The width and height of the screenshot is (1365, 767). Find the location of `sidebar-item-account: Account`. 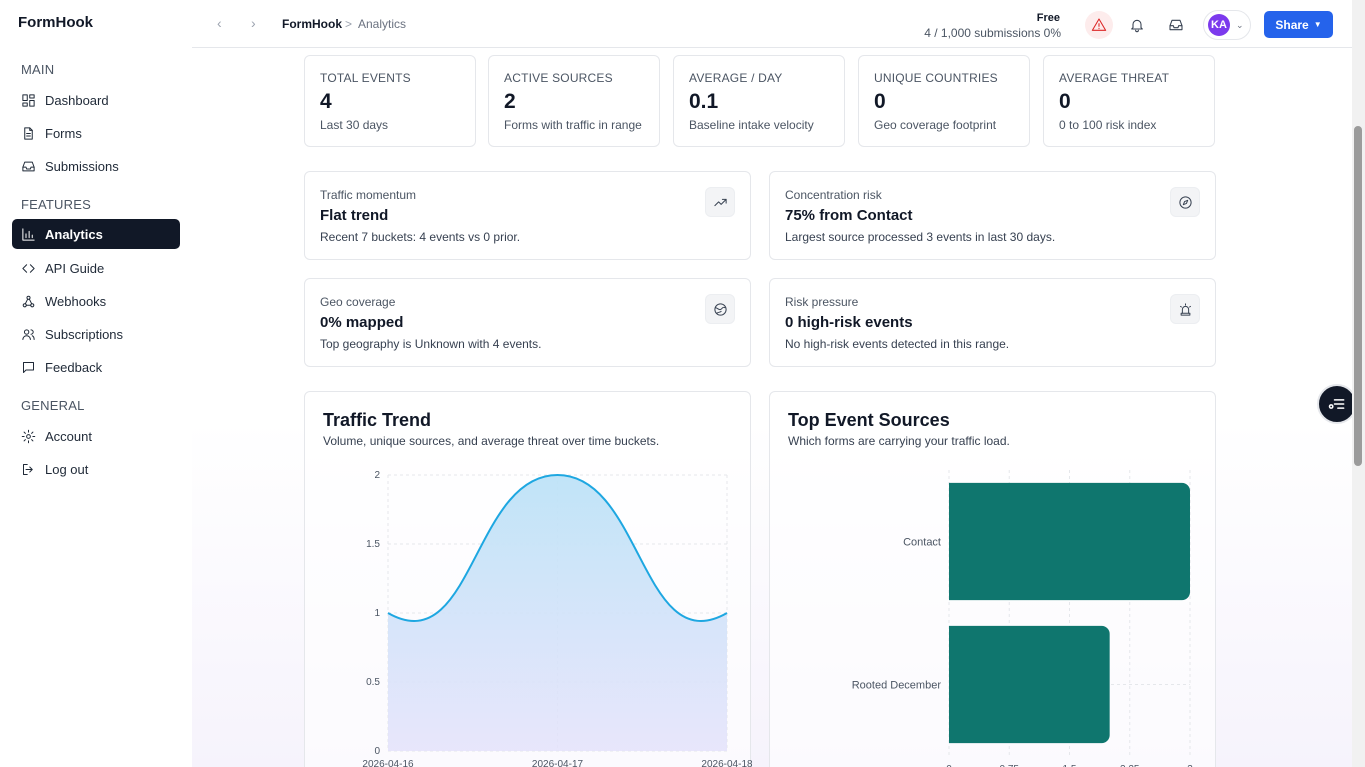

sidebar-item-account: Account is located at coordinates (96, 436).